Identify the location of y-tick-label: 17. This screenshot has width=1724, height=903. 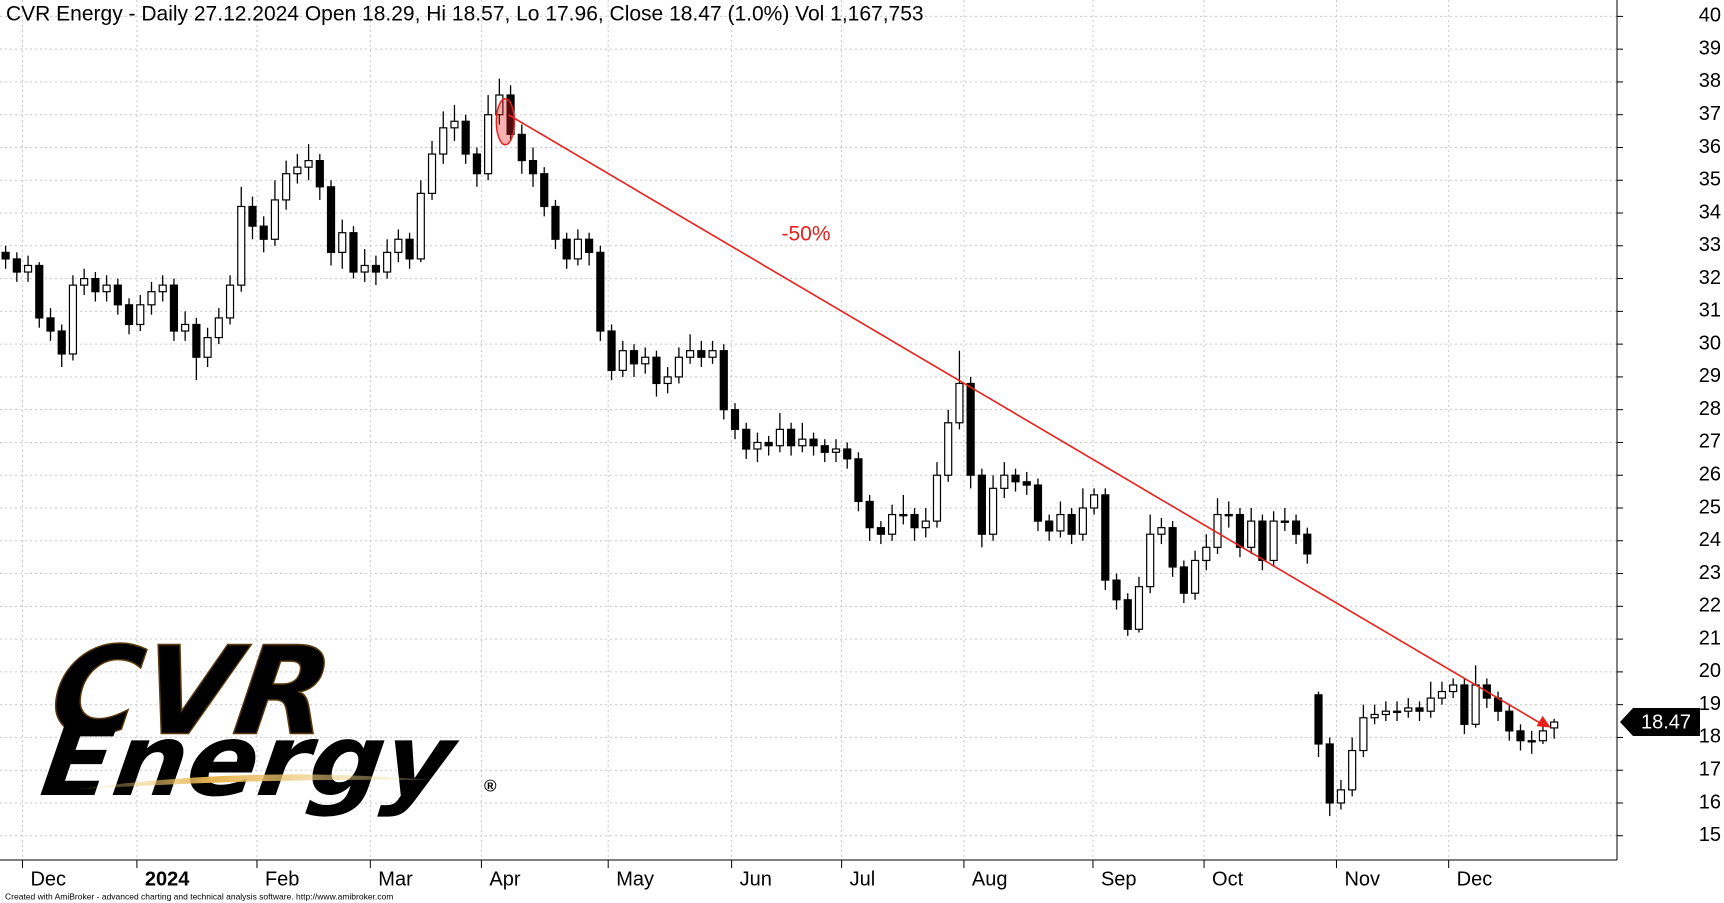
(1710, 769).